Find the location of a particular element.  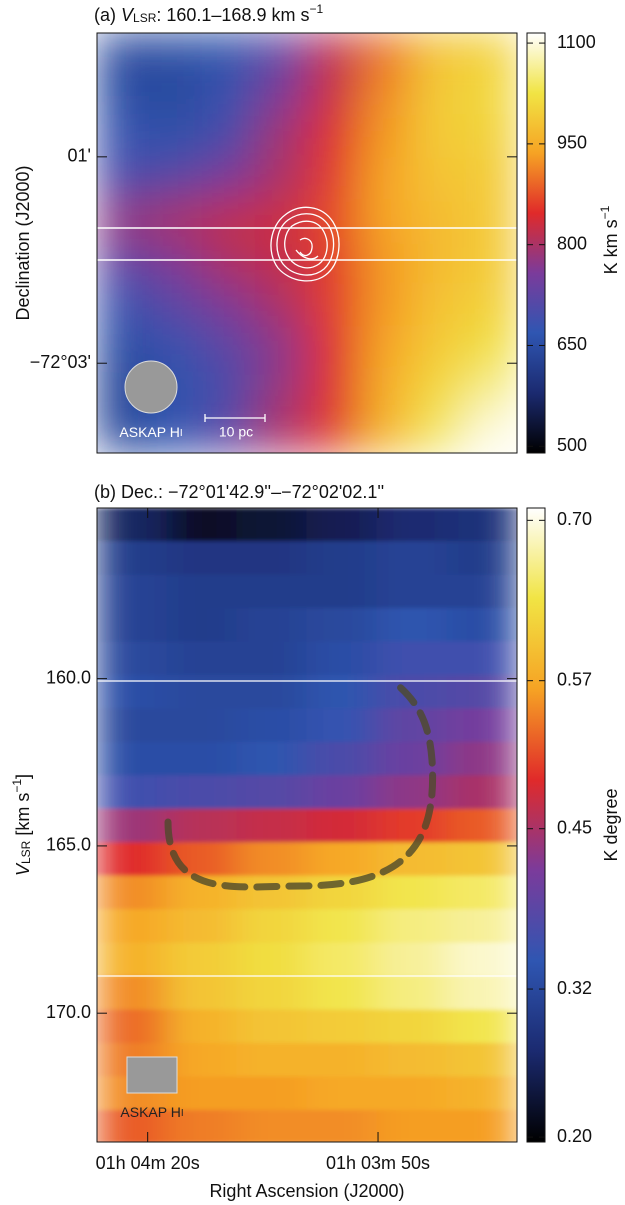

title-part: V is located at coordinates (128, 15).